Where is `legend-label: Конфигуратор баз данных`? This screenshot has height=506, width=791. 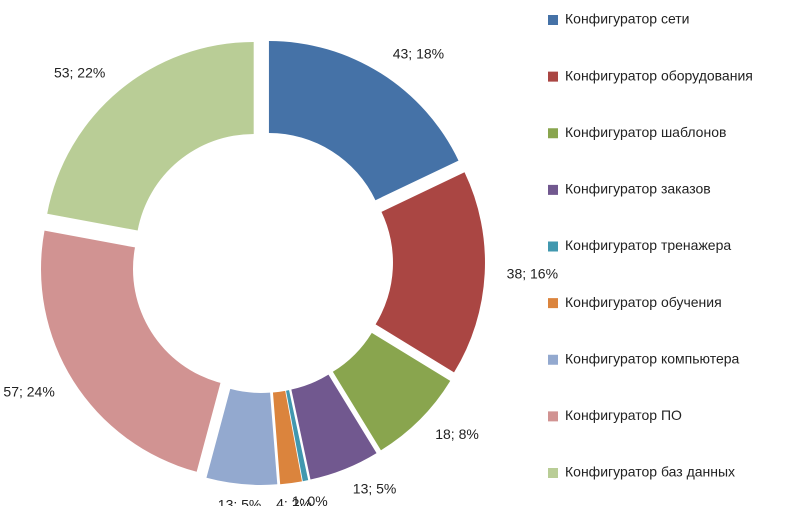
legend-label: Конфигуратор баз данных is located at coordinates (650, 472).